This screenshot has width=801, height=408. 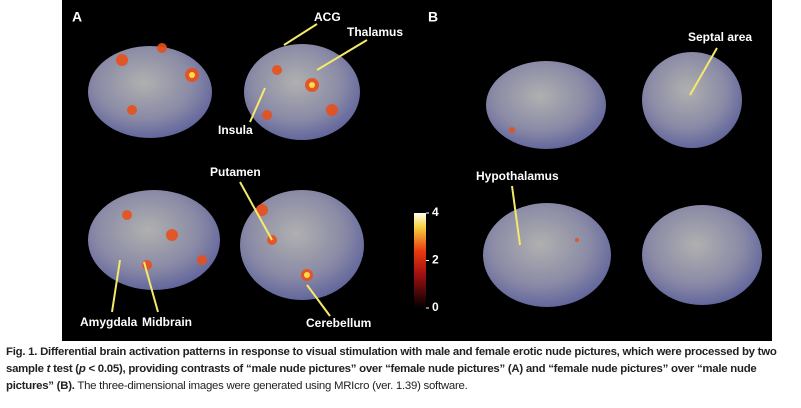 What do you see at coordinates (109, 322) in the screenshot?
I see `annotation: Amygdala` at bounding box center [109, 322].